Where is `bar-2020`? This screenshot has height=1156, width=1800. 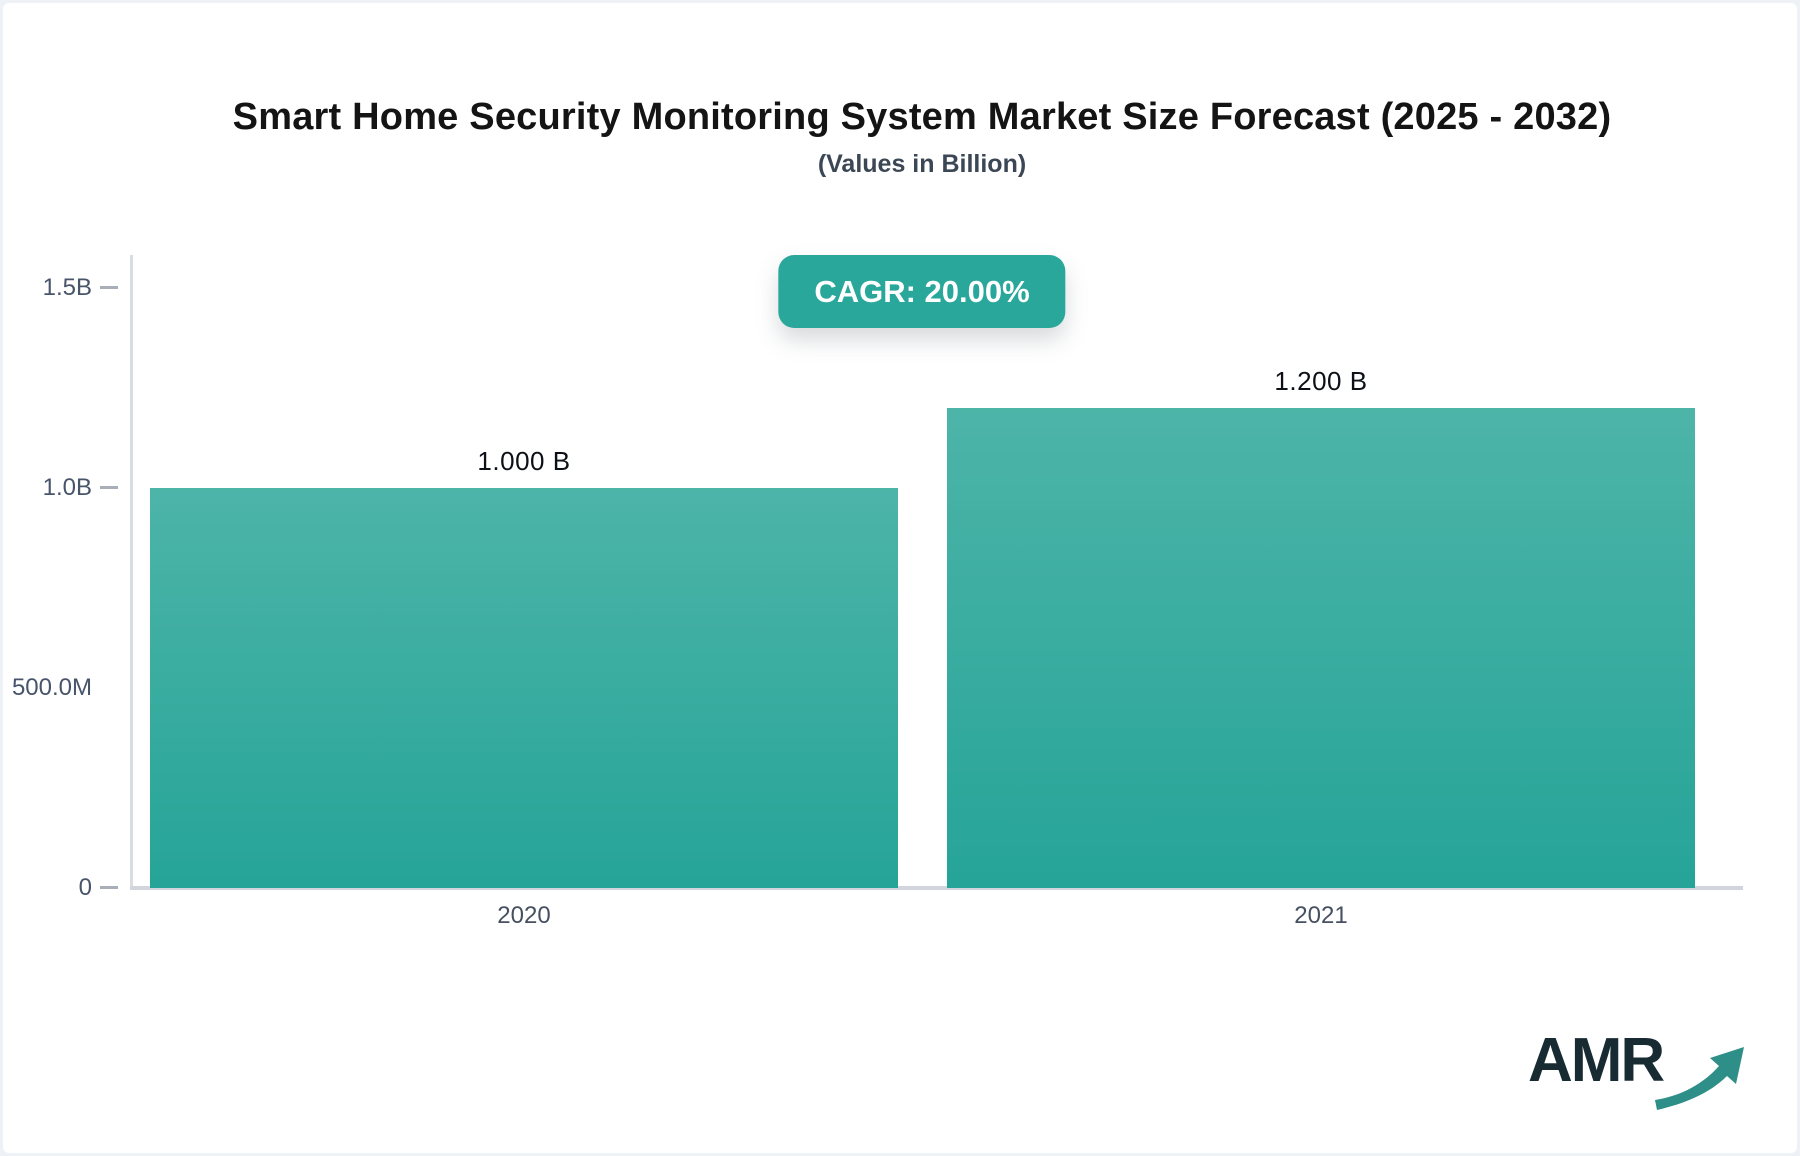
bar-2020 is located at coordinates (524, 688).